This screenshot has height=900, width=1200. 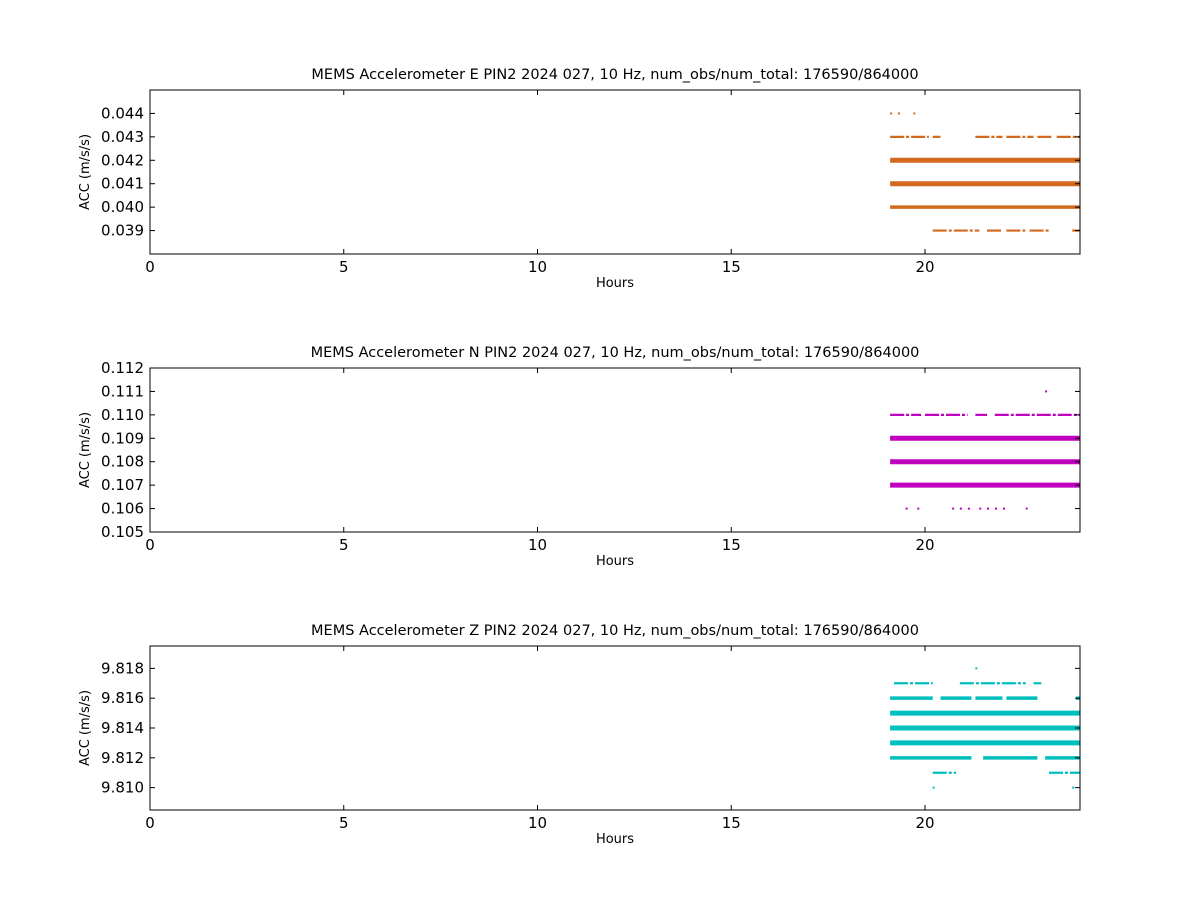 What do you see at coordinates (122, 391) in the screenshot?
I see `y-tick-label: 0.111` at bounding box center [122, 391].